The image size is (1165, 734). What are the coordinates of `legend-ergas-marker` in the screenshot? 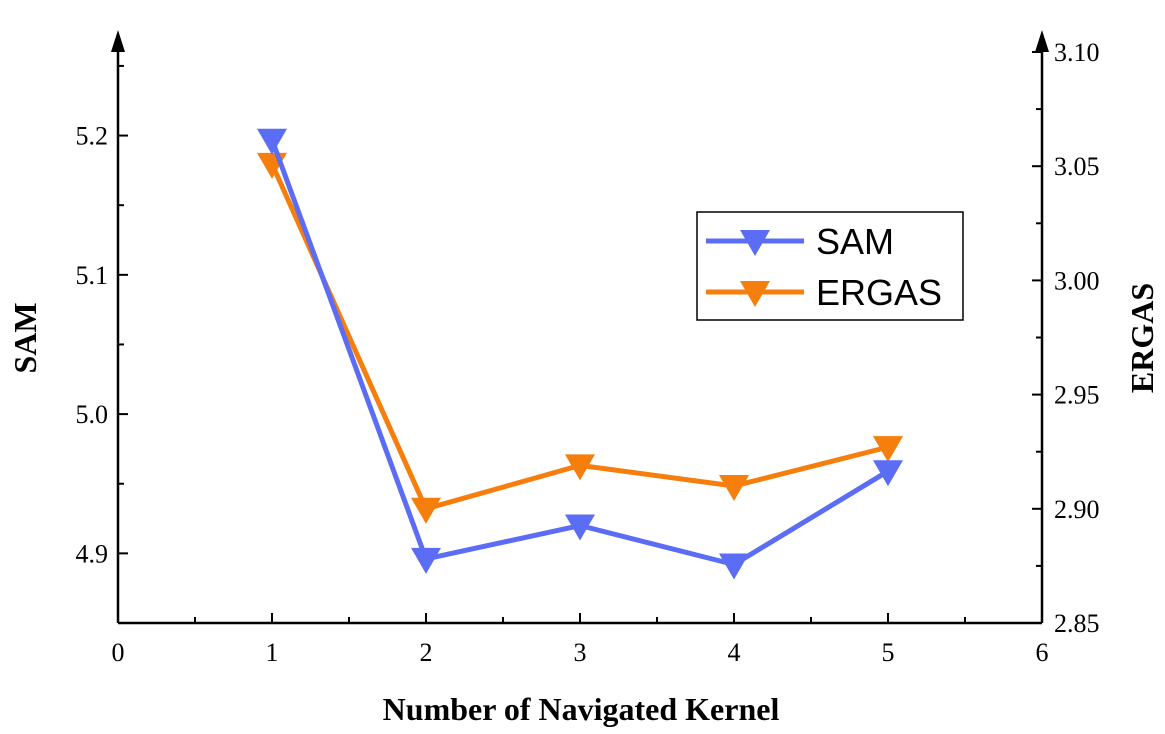 It's located at (755, 294).